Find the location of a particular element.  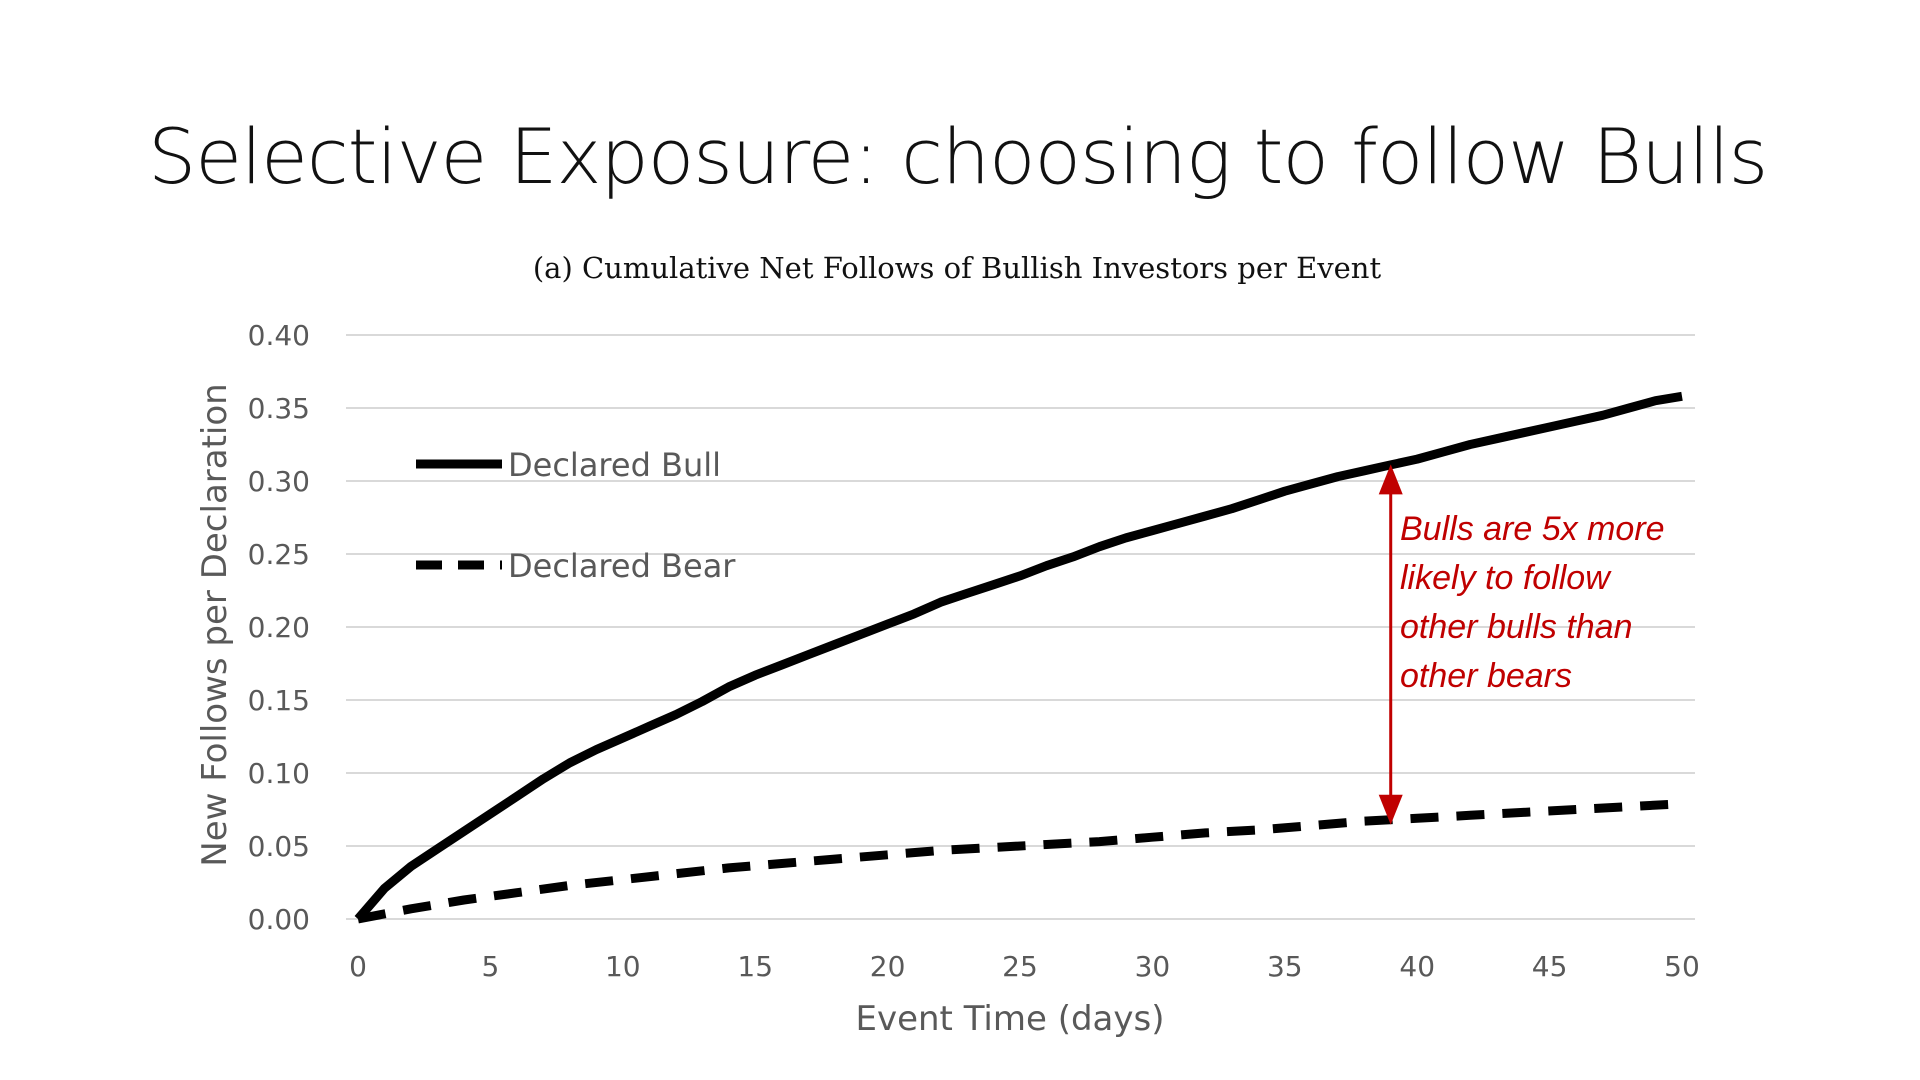

y-axis-label: New Follows per Declaration is located at coordinates (215, 624).